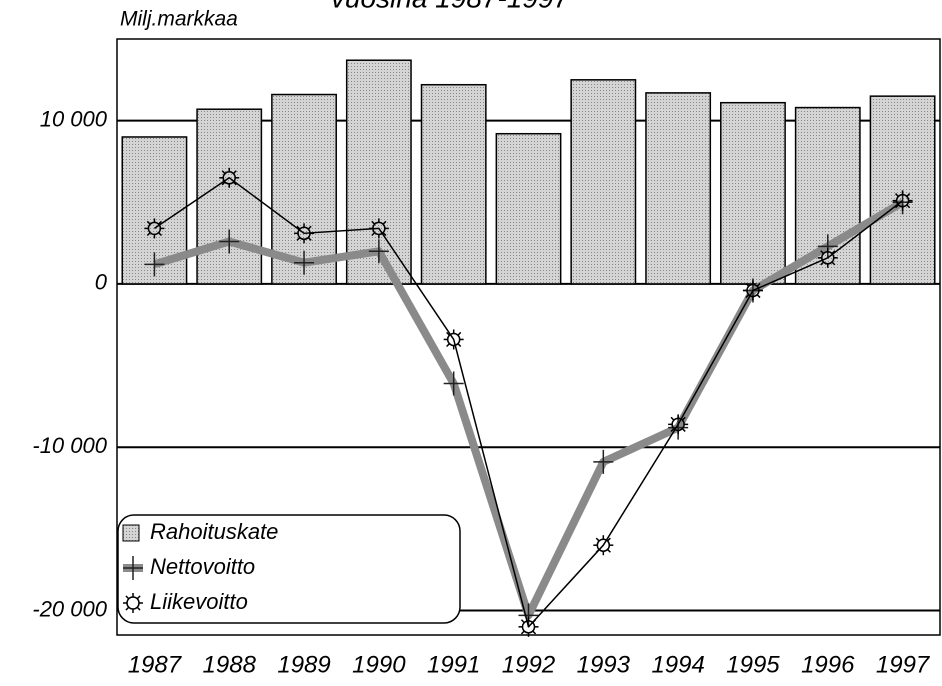 The image size is (942, 686). Describe the element at coordinates (604, 664) in the screenshot. I see `x-tick-label: 1993` at that location.